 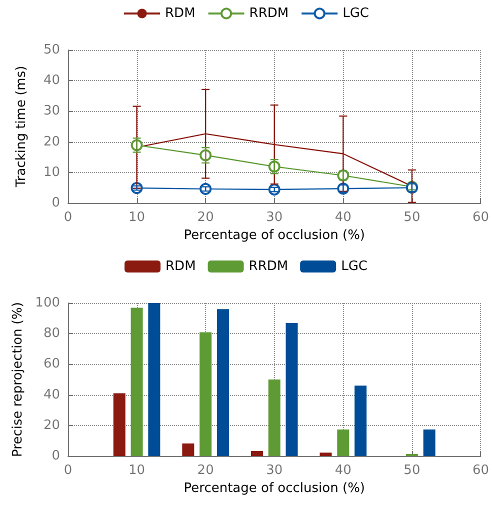 What do you see at coordinates (47, 303) in the screenshot?
I see `y-tick-label: 100` at bounding box center [47, 303].